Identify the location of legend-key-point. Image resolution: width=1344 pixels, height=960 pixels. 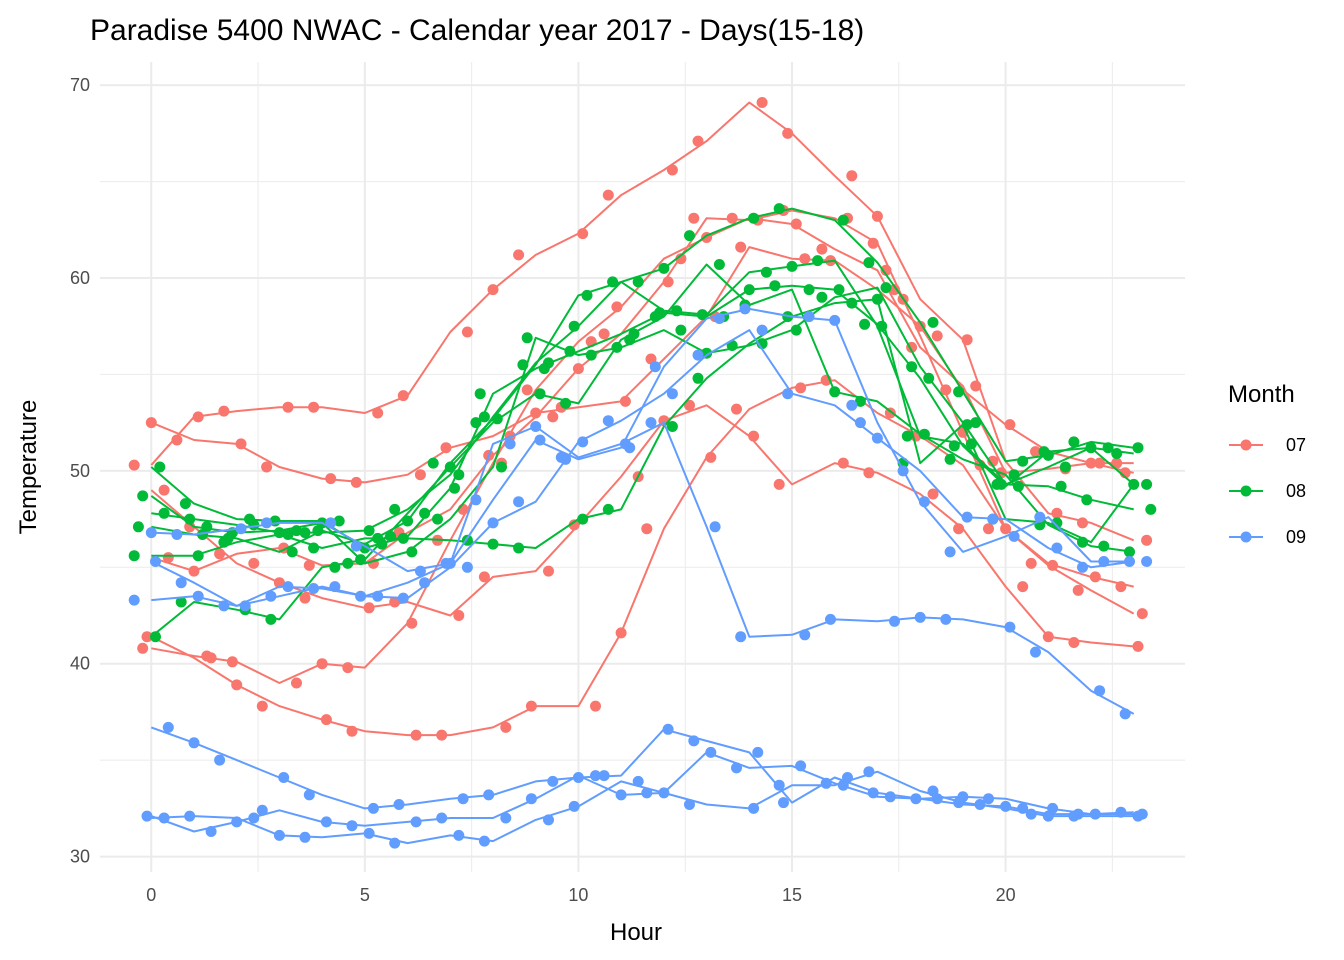
(1246, 445).